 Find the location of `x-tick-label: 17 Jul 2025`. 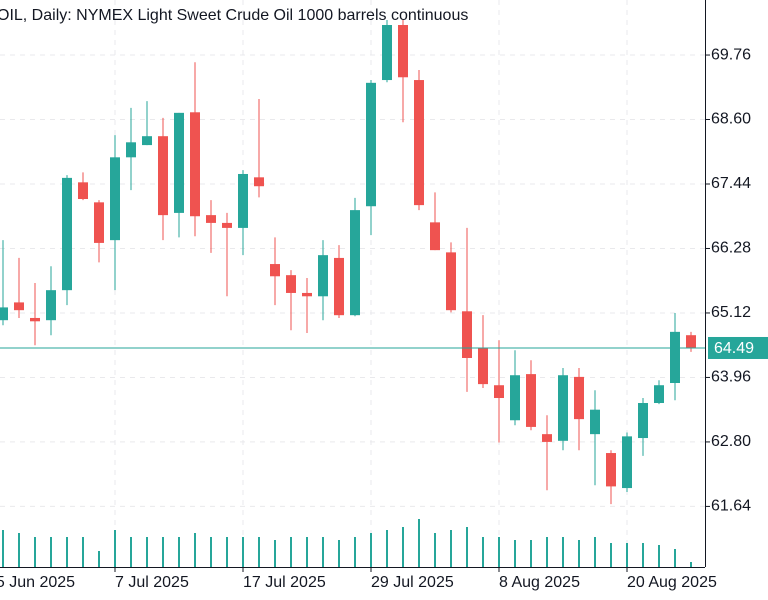

x-tick-label: 17 Jul 2025 is located at coordinates (284, 582).